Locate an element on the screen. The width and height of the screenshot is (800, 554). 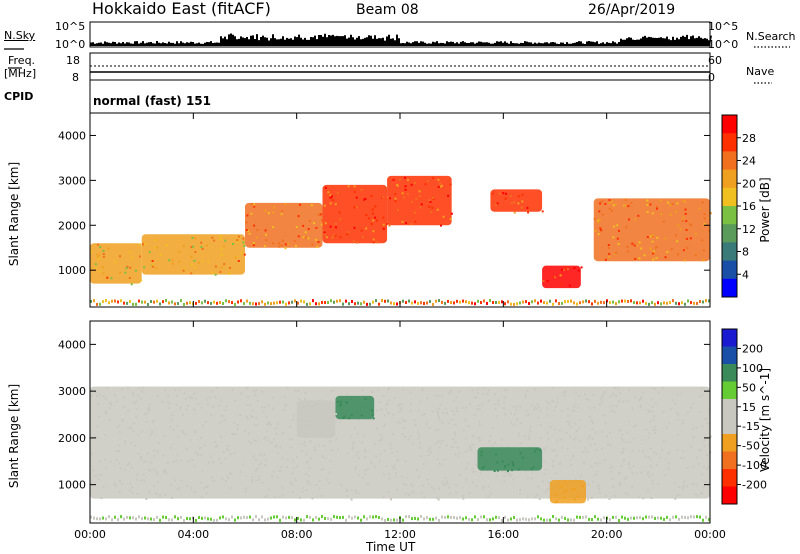
nsearch-tick-bottom: 10^0 is located at coordinates (723, 44).